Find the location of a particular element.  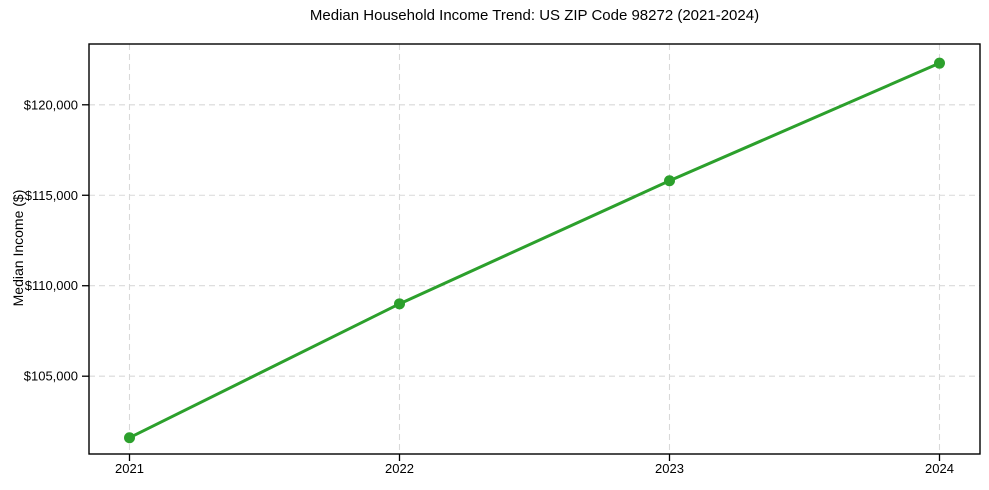

y-tick-label: $110,000 is located at coordinates (51, 285).